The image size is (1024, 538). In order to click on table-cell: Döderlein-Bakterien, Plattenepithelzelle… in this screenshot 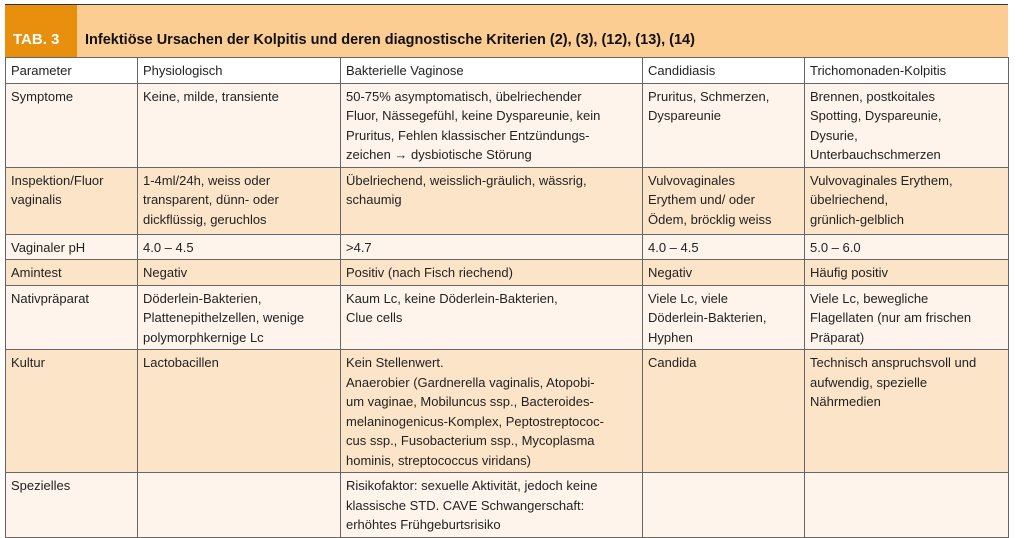, I will do `click(239, 317)`.